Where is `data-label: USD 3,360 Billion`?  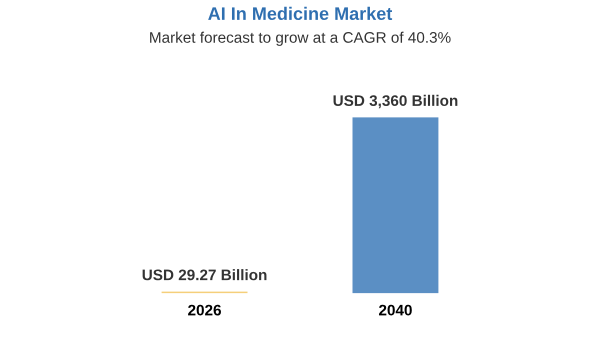 data-label: USD 3,360 Billion is located at coordinates (396, 101).